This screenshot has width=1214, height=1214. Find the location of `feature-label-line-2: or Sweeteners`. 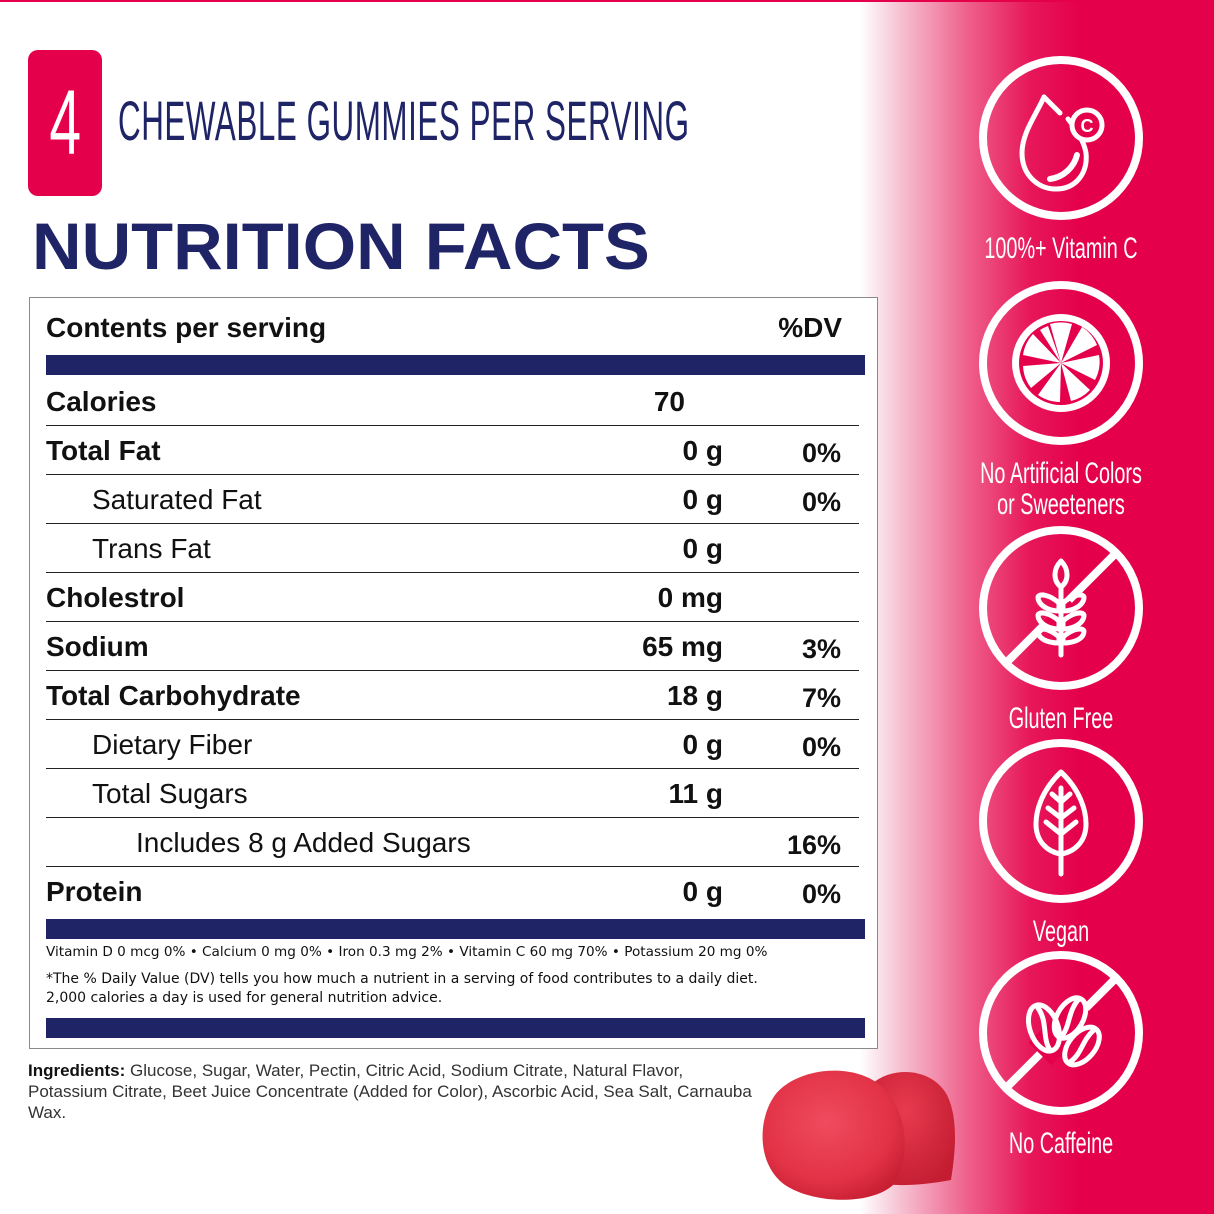

feature-label-line-2: or Sweeteners is located at coordinates (1061, 504).